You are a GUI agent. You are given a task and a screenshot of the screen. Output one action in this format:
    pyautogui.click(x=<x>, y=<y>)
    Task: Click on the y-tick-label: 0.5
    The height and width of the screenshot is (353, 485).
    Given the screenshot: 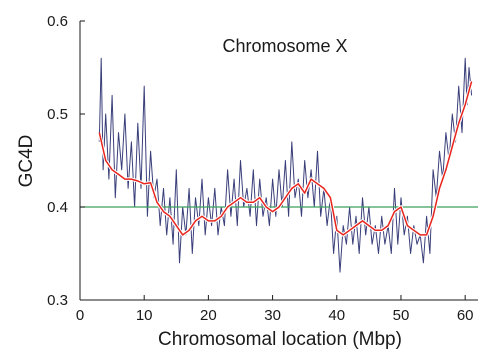 What is the action you would take?
    pyautogui.click(x=57, y=114)
    